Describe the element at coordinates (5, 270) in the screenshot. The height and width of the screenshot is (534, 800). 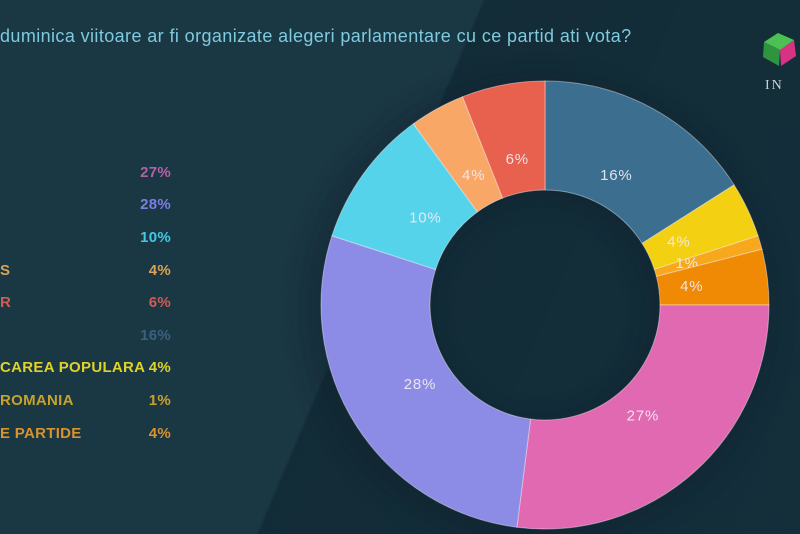
I see `legend-item-label: S` at that location.